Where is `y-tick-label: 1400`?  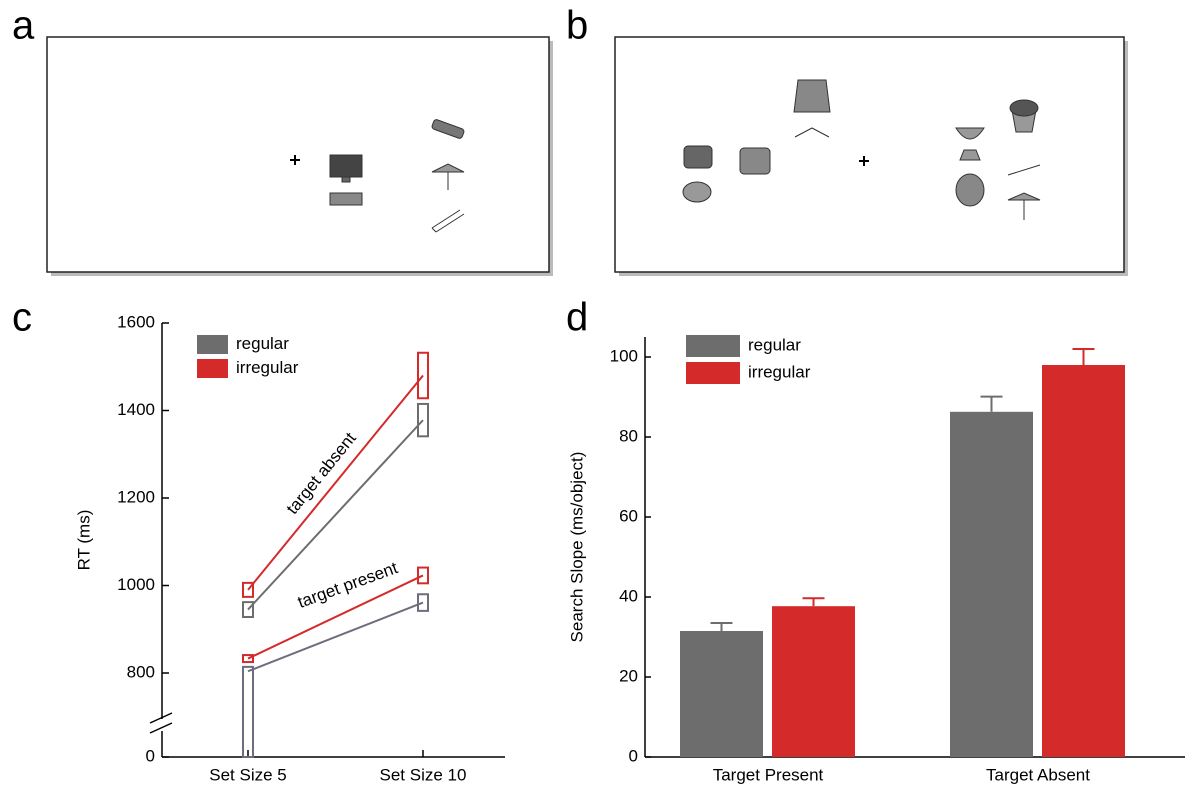
y-tick-label: 1400 is located at coordinates (136, 409).